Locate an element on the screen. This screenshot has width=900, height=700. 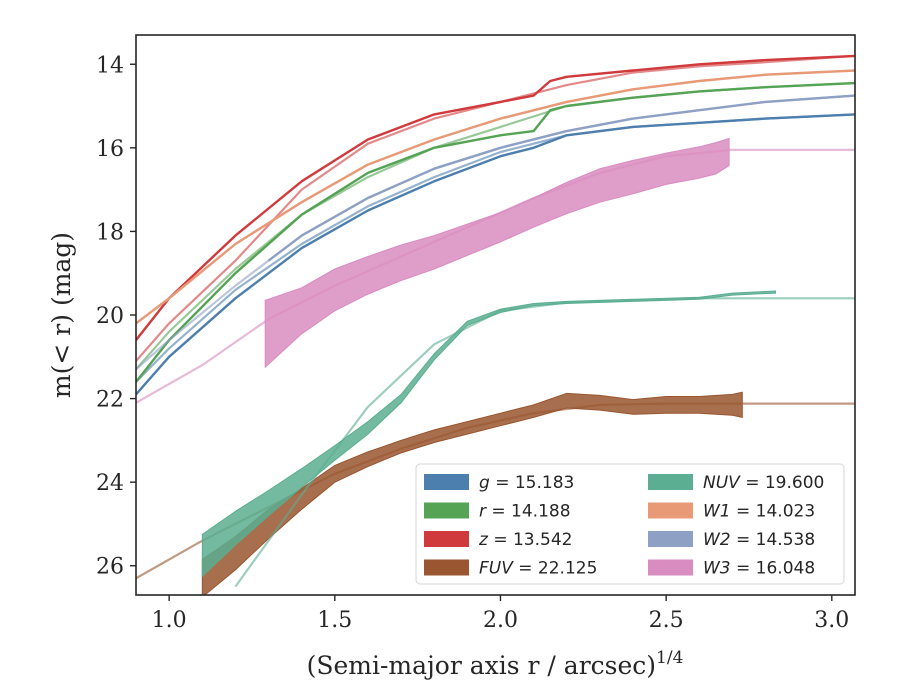
legend-swatch-g is located at coordinates (446, 482).